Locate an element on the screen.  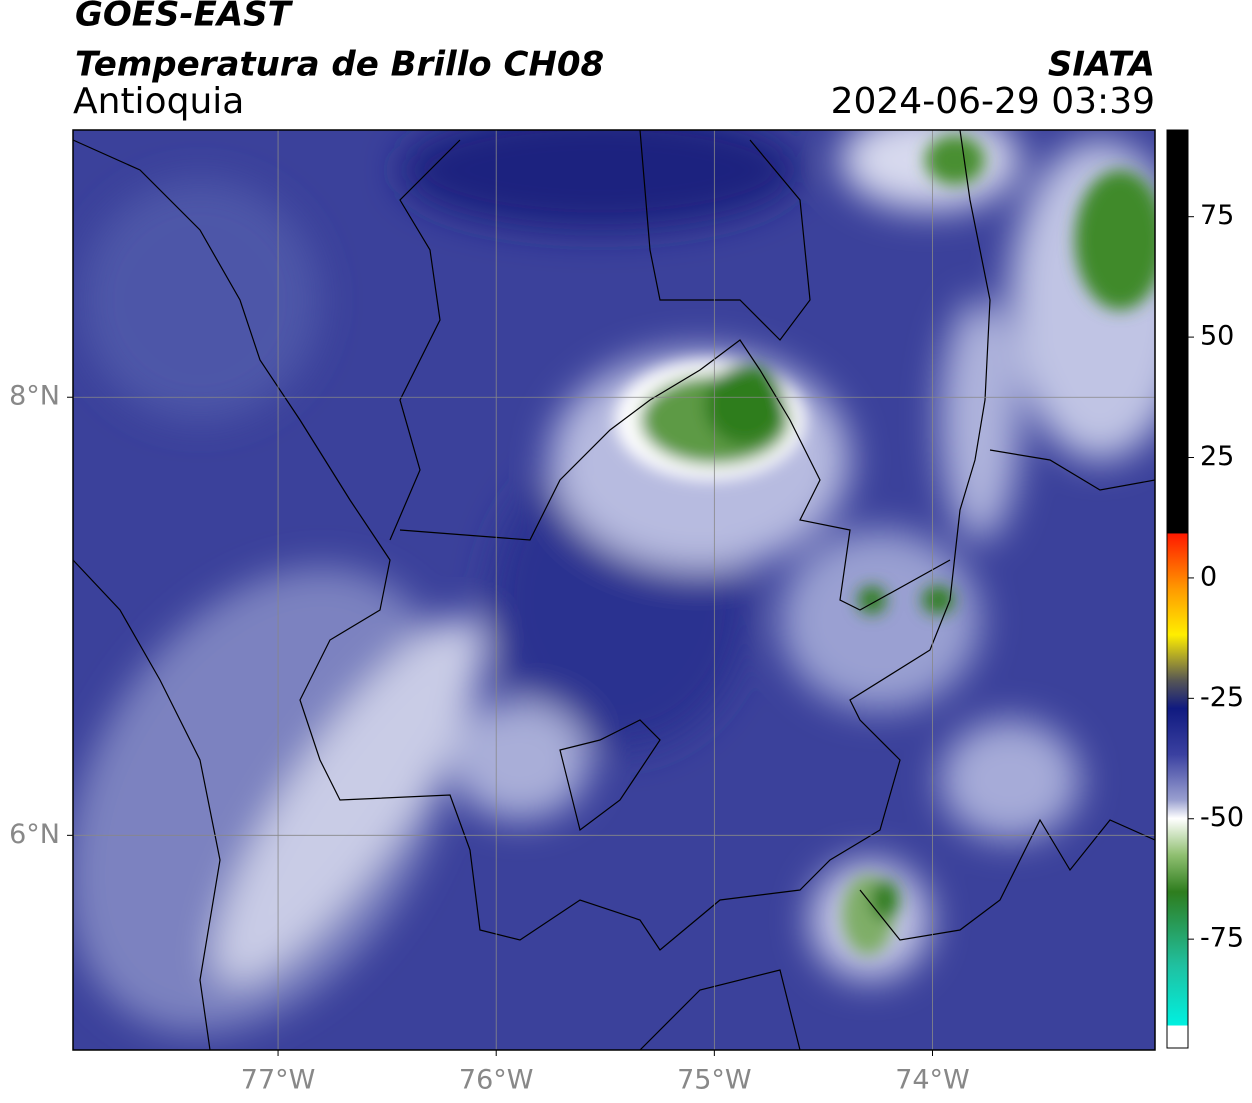
colorbar-tick-label: 50 is located at coordinates (1217, 336).